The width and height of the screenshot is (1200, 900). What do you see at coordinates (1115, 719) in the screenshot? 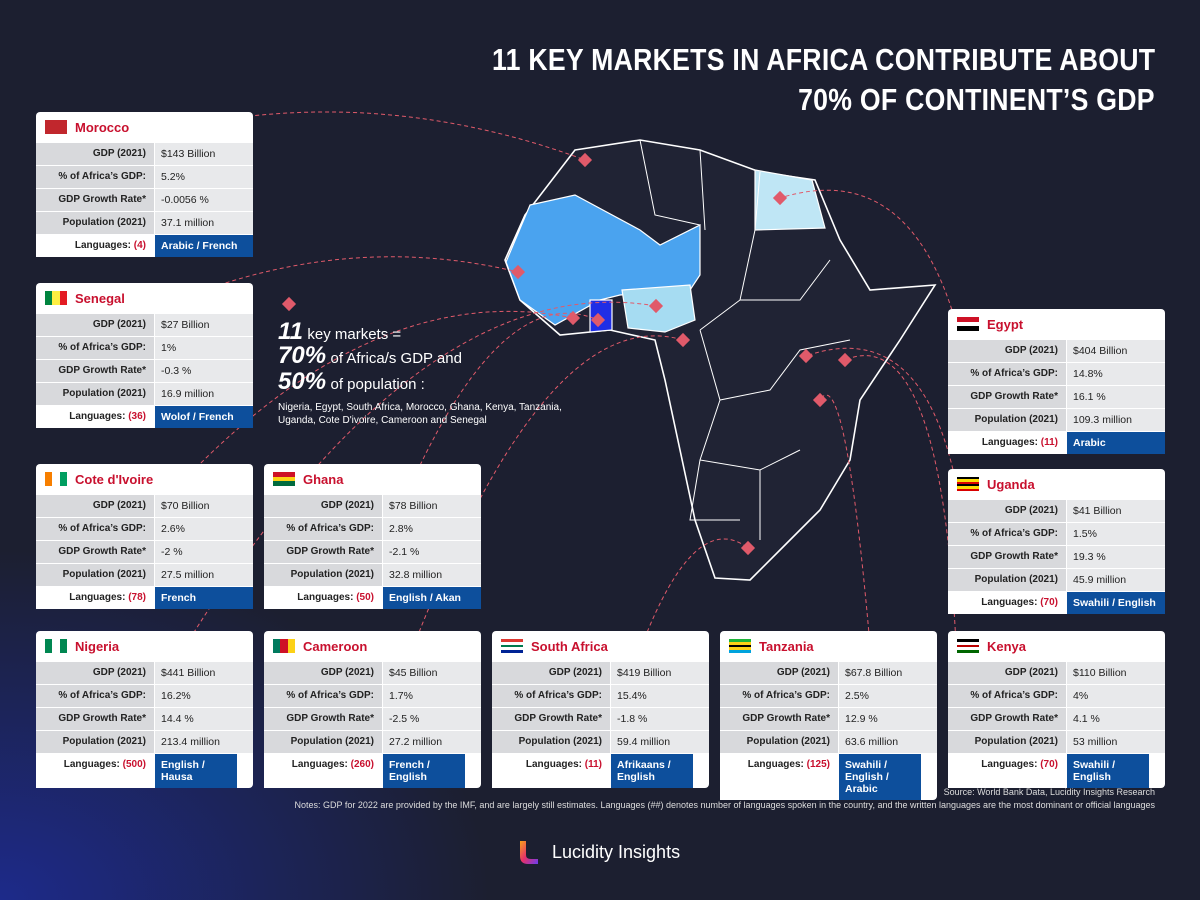
I see `stat-value: 4.1 %` at bounding box center [1115, 719].